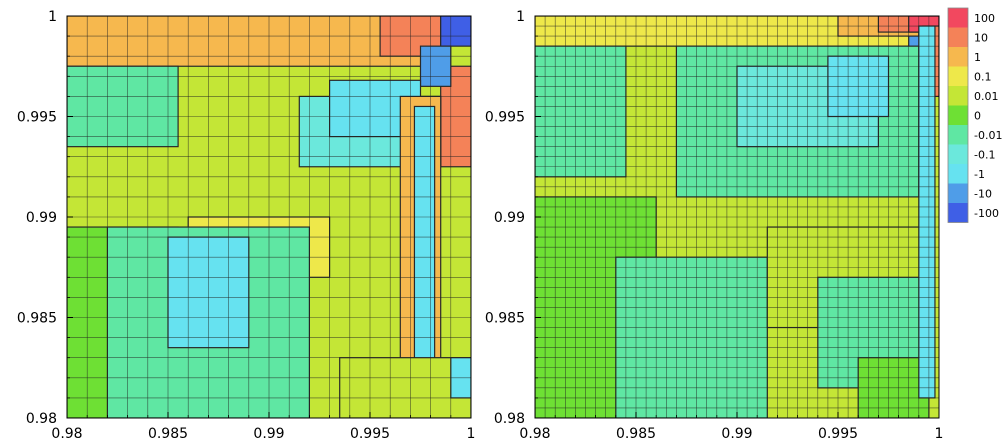 The width and height of the screenshot is (1007, 448). I want to click on colorbar-label: -10, so click(983, 194).